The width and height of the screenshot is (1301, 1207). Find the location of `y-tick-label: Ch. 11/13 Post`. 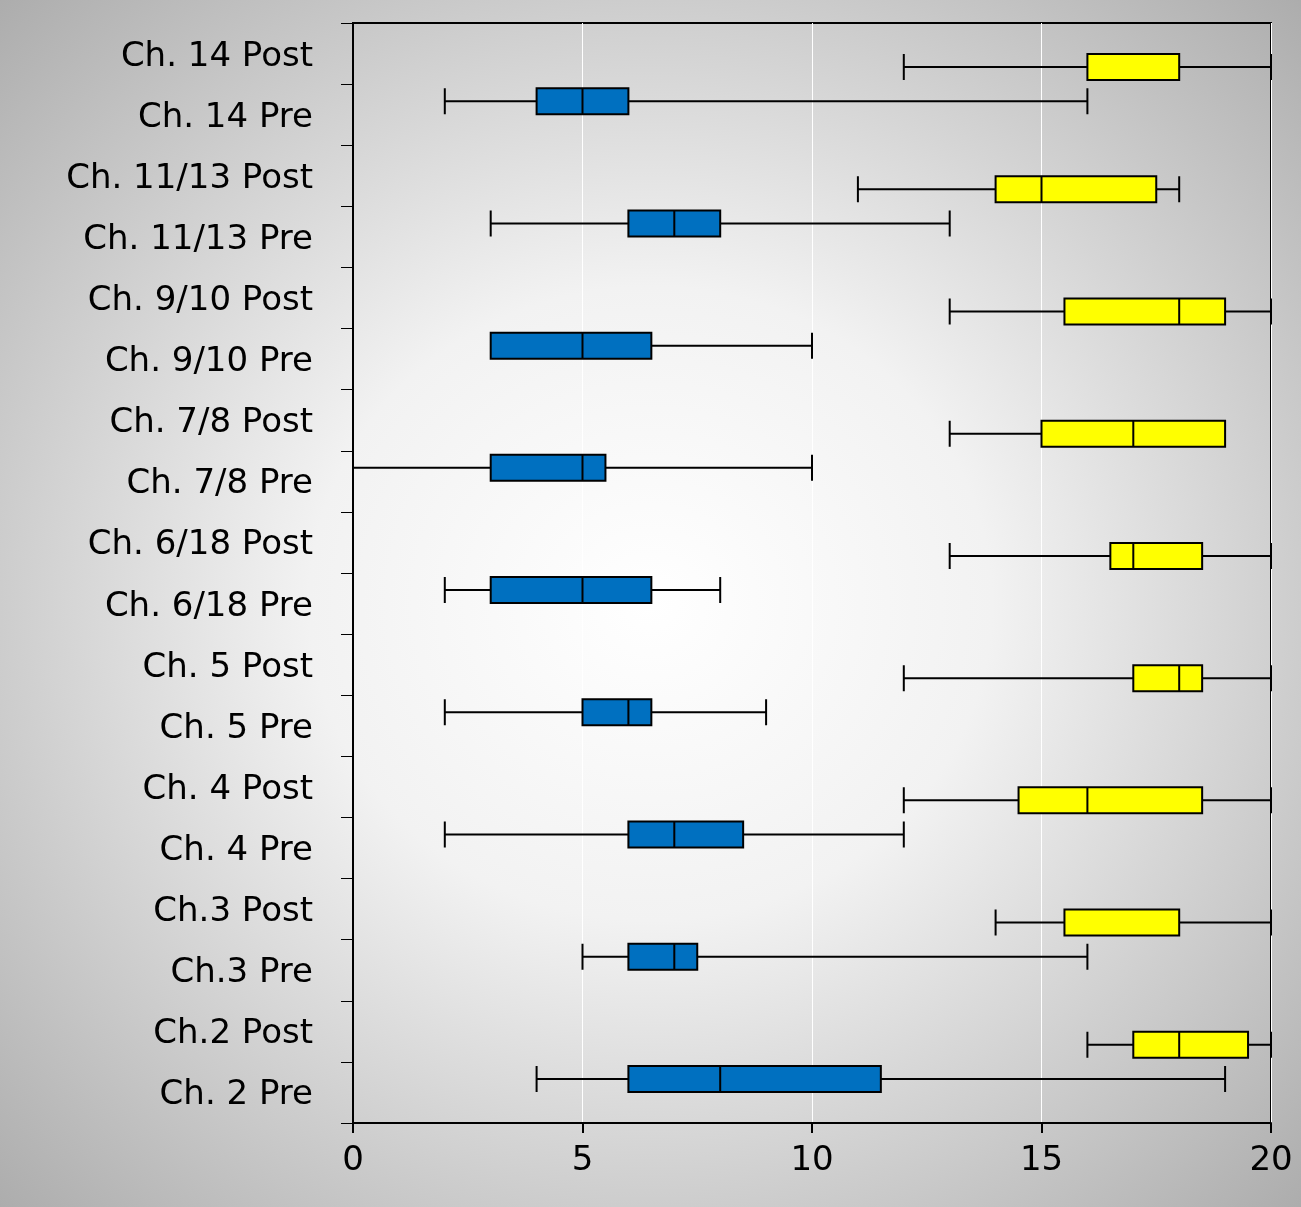

y-tick-label: Ch. 11/13 Post is located at coordinates (189, 175).